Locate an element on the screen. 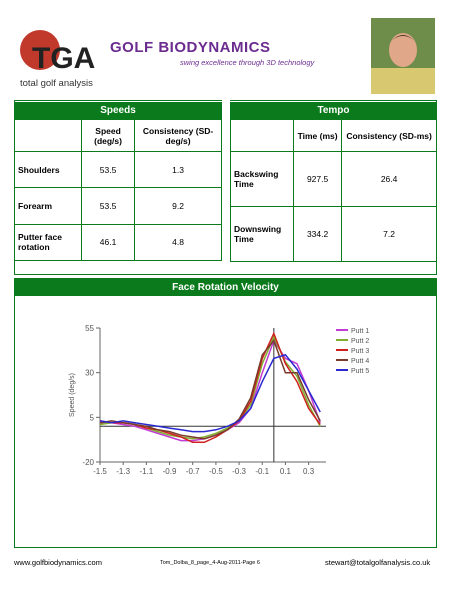  cell: 26.4 is located at coordinates (389, 179).